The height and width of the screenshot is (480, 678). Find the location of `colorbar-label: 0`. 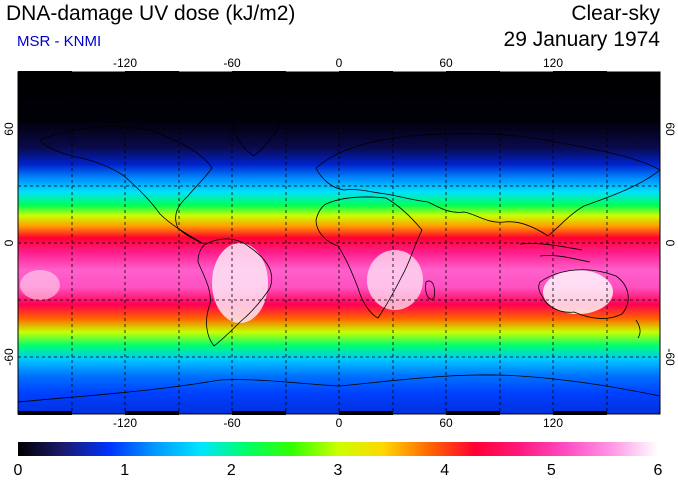

colorbar-label: 0 is located at coordinates (18, 470).